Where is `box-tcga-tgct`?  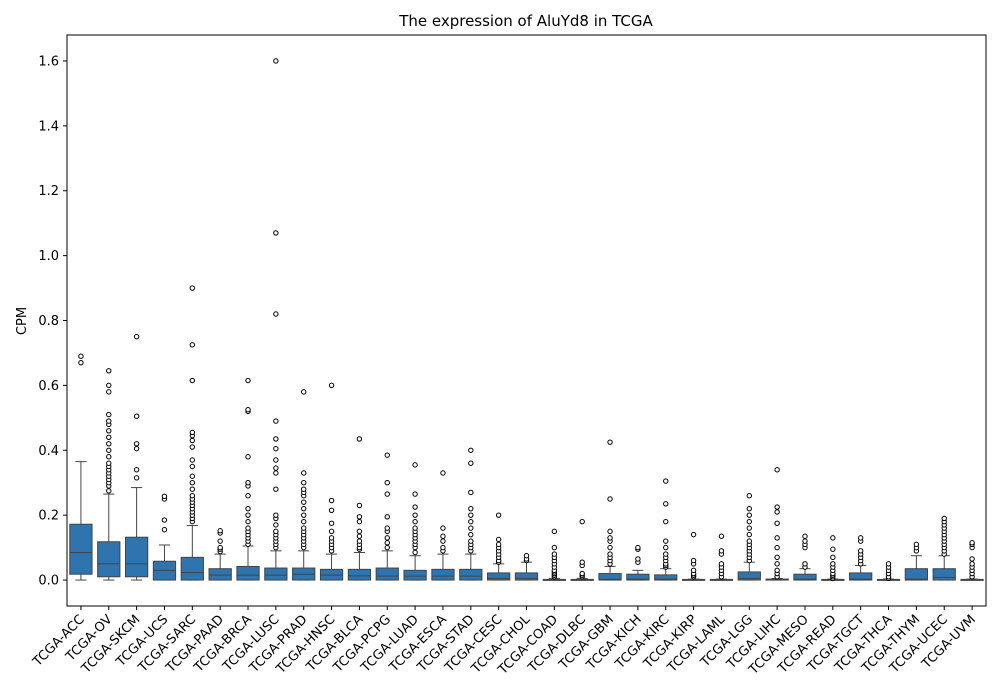
box-tcga-tgct is located at coordinates (861, 558).